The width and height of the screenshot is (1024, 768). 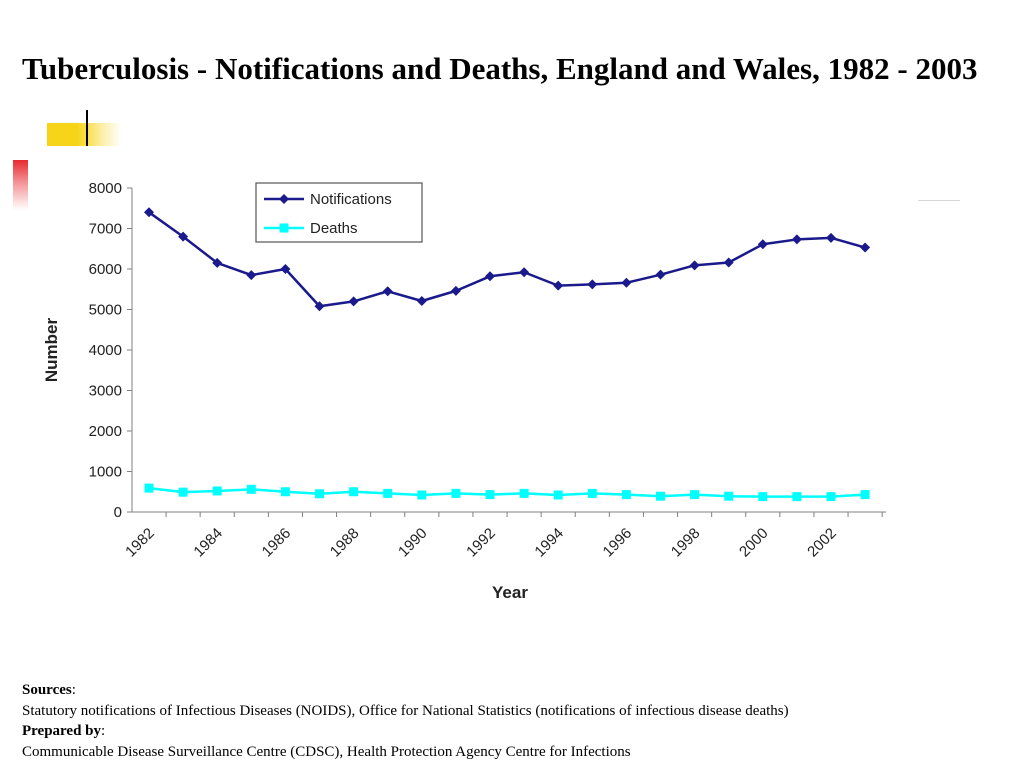 I want to click on y-tick-label: 2000, so click(x=105, y=431).